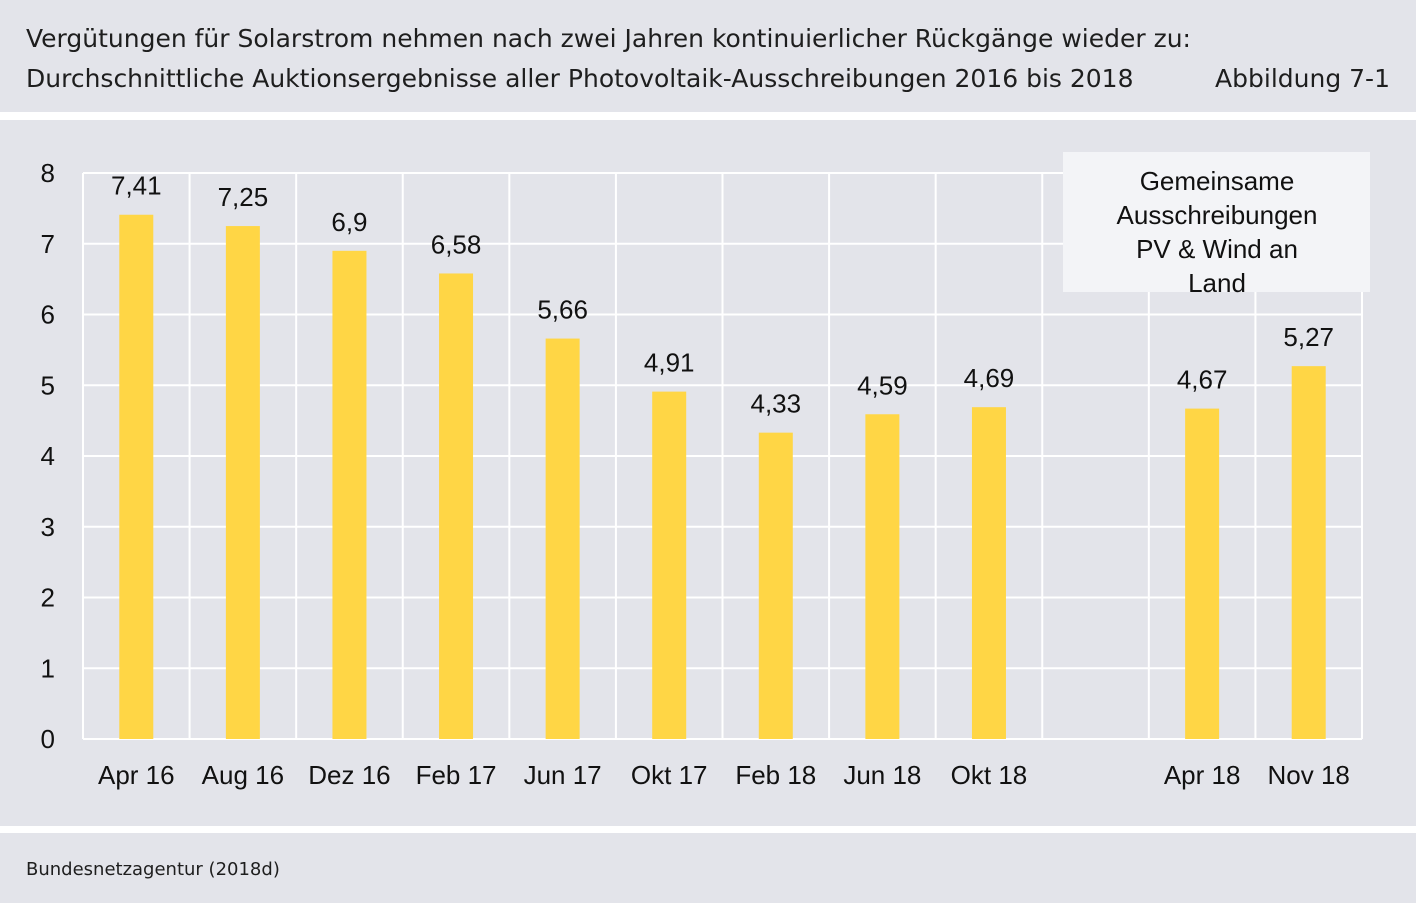 This screenshot has height=903, width=1416. Describe the element at coordinates (48, 315) in the screenshot. I see `y-tick-label-6: 6` at that location.